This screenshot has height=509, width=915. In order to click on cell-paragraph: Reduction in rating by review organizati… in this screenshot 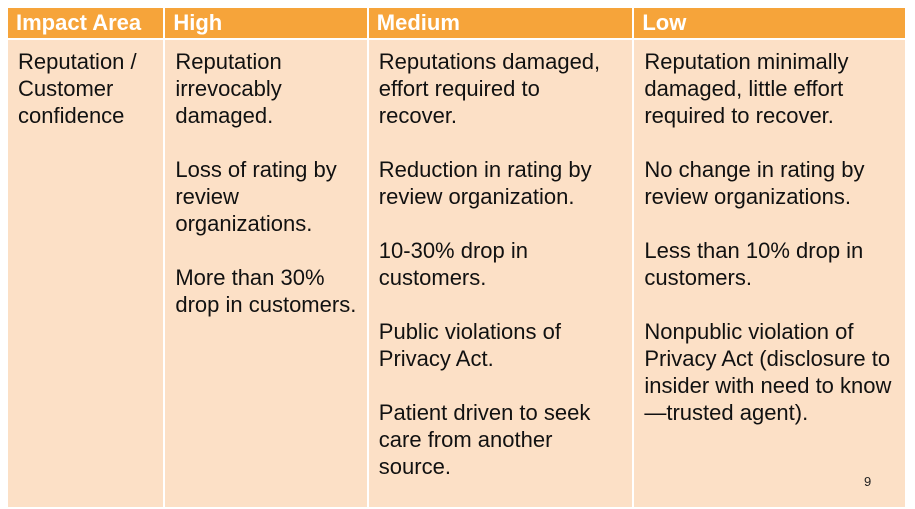, I will do `click(485, 183)`.